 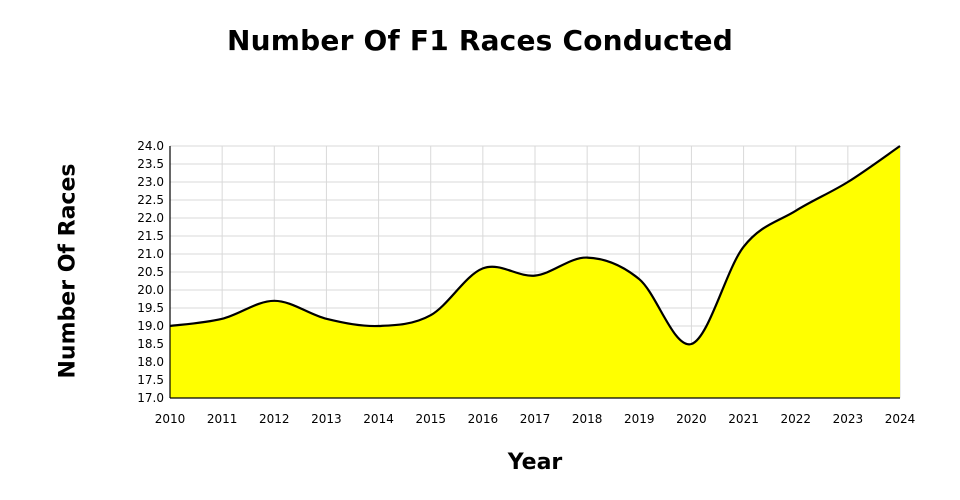 I want to click on x-tick-label: 2021, so click(x=743, y=419).